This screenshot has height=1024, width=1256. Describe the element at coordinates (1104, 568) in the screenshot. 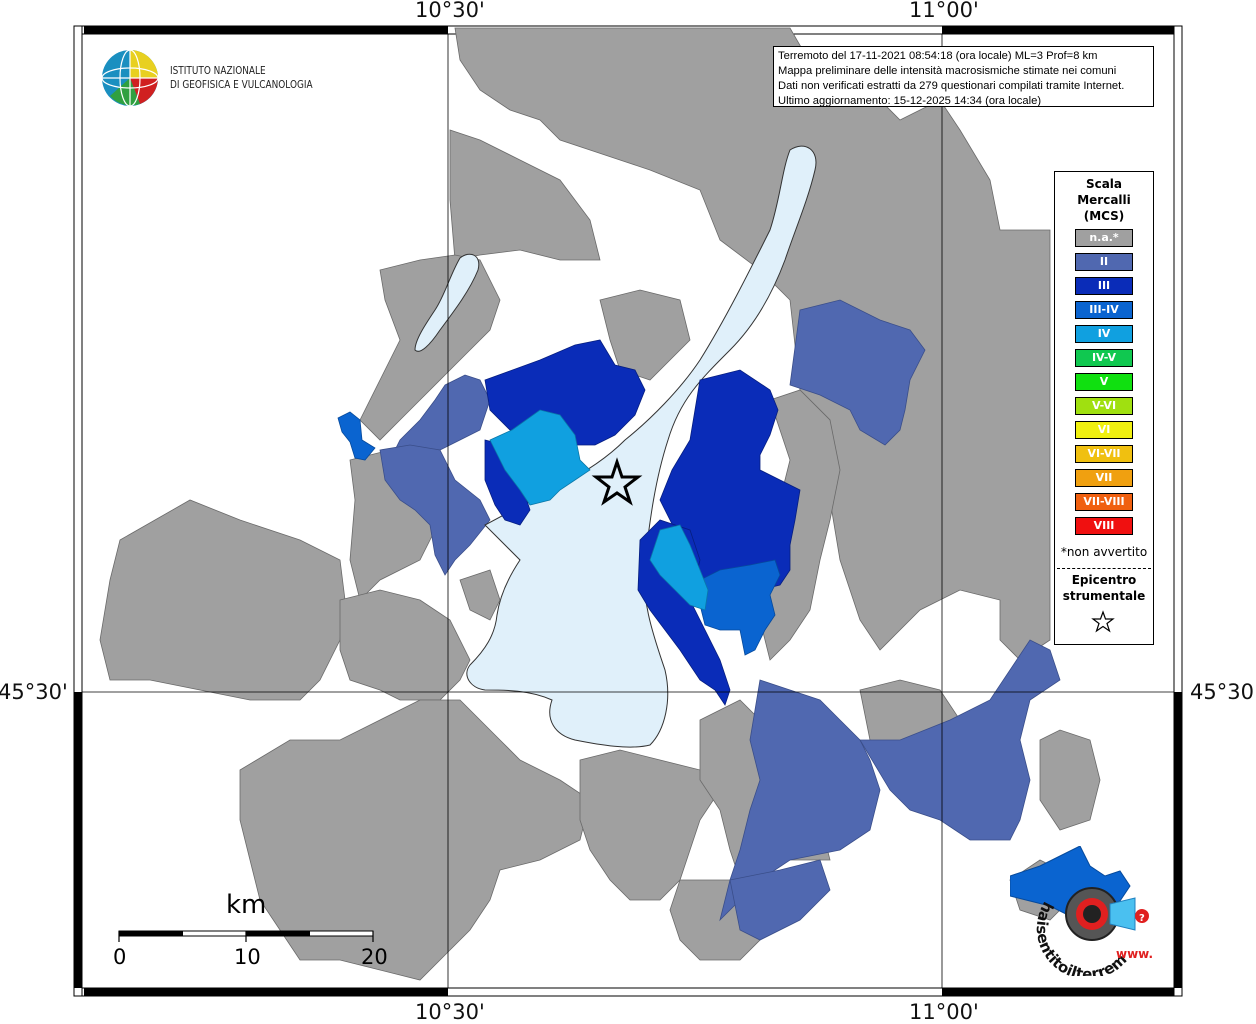

I see `legend-separator` at that location.